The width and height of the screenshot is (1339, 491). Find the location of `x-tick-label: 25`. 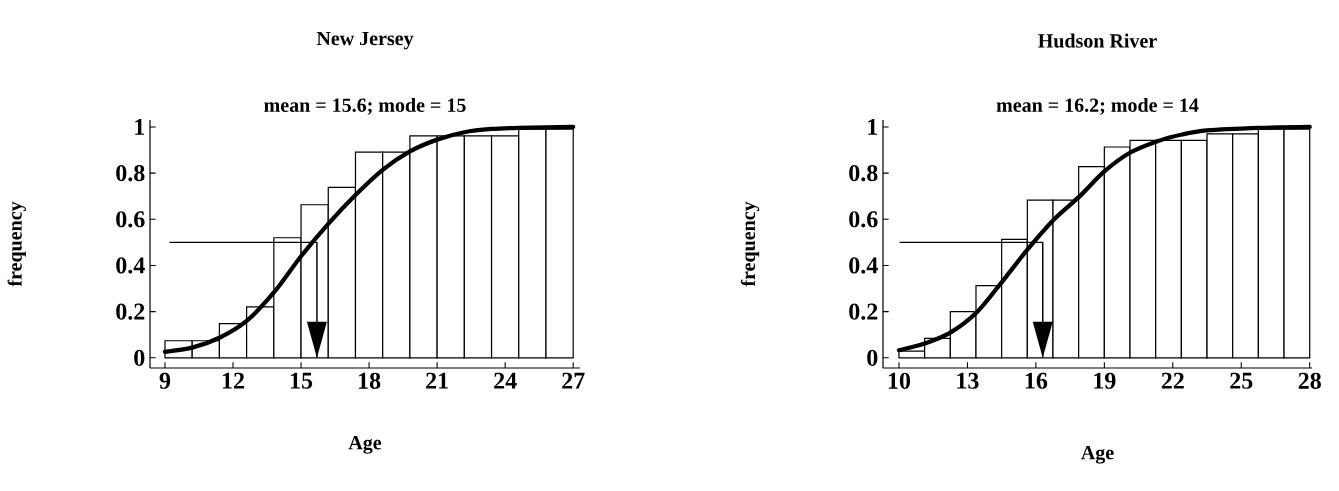

x-tick-label: 25 is located at coordinates (1241, 380).